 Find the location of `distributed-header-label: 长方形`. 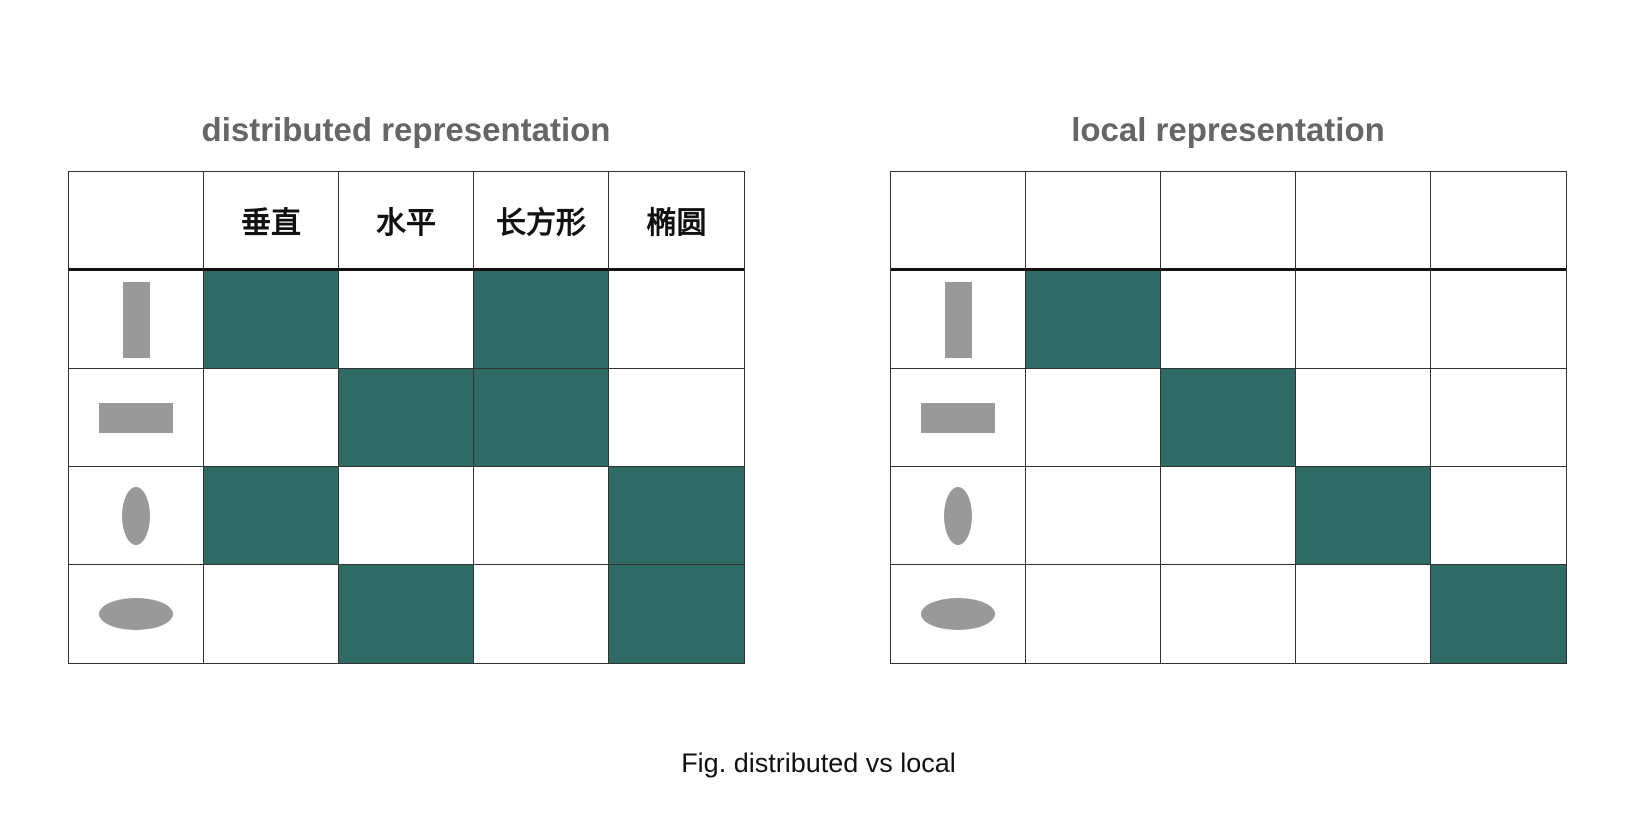

distributed-header-label: 长方形 is located at coordinates (541, 223).